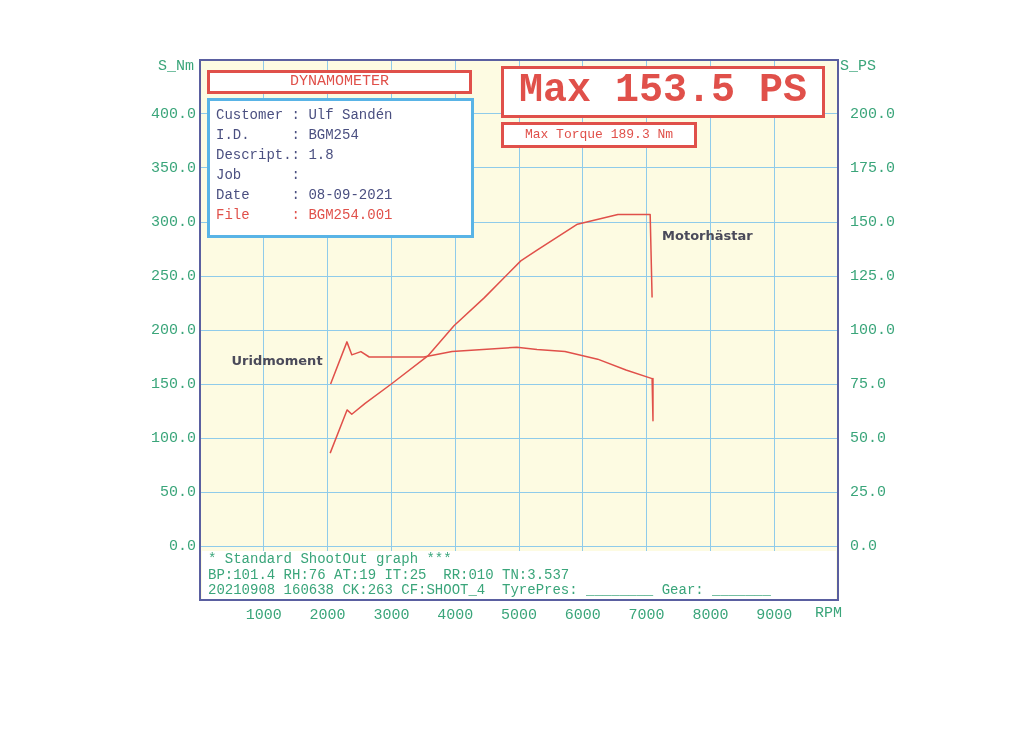  Describe the element at coordinates (868, 384) in the screenshot. I see `y2-tick-label: 75.0` at that location.